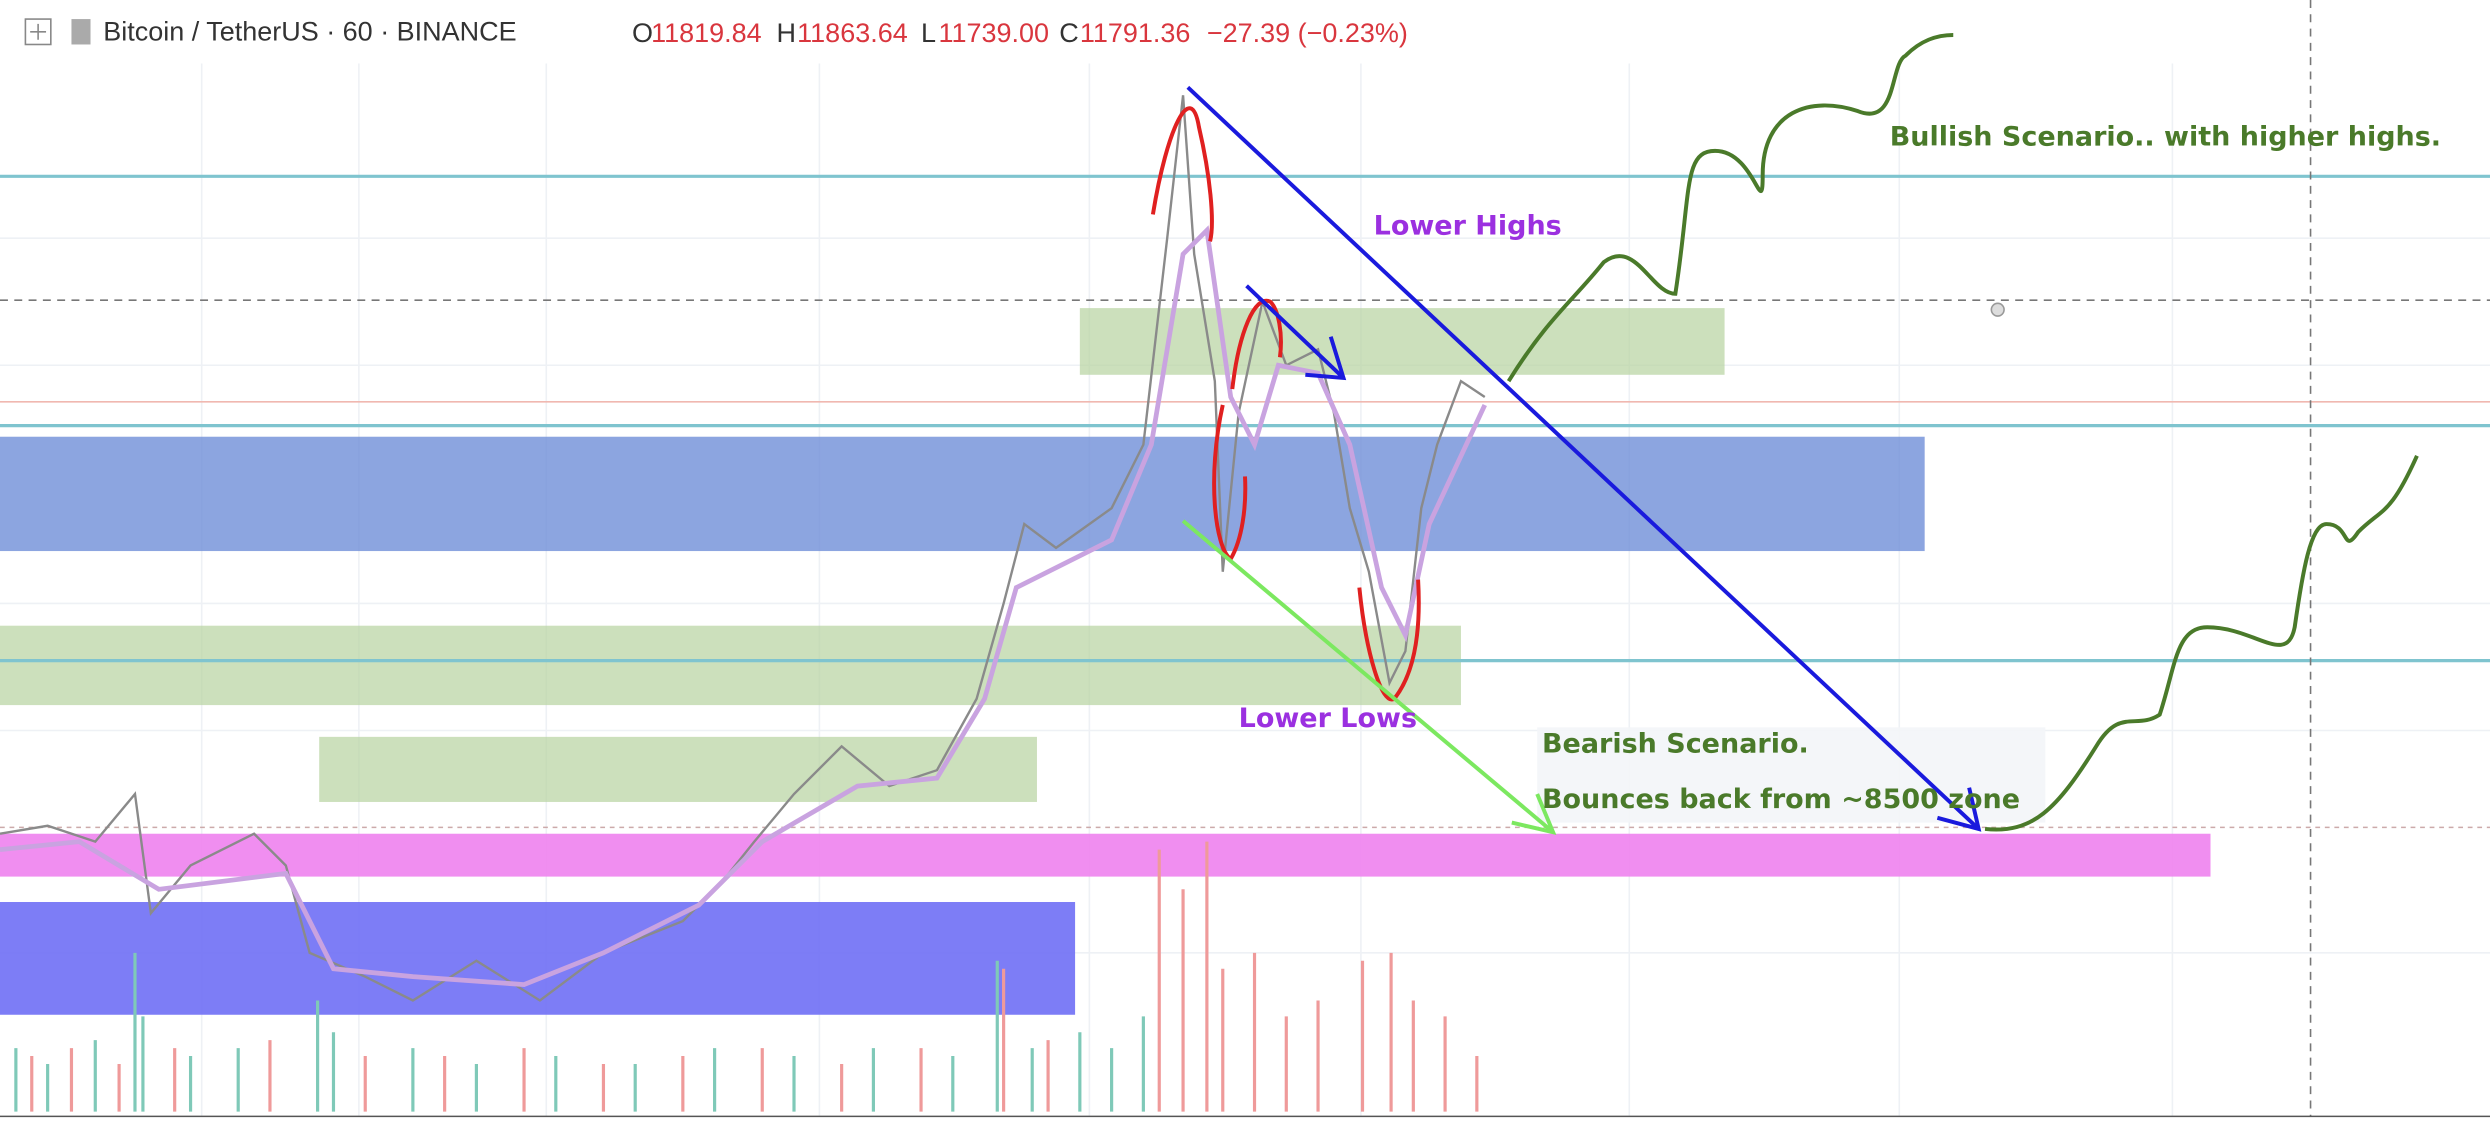 The height and width of the screenshot is (1128, 2490). Describe the element at coordinates (706, 33) in the screenshot. I see `ohlc-value: 11819.84` at that location.